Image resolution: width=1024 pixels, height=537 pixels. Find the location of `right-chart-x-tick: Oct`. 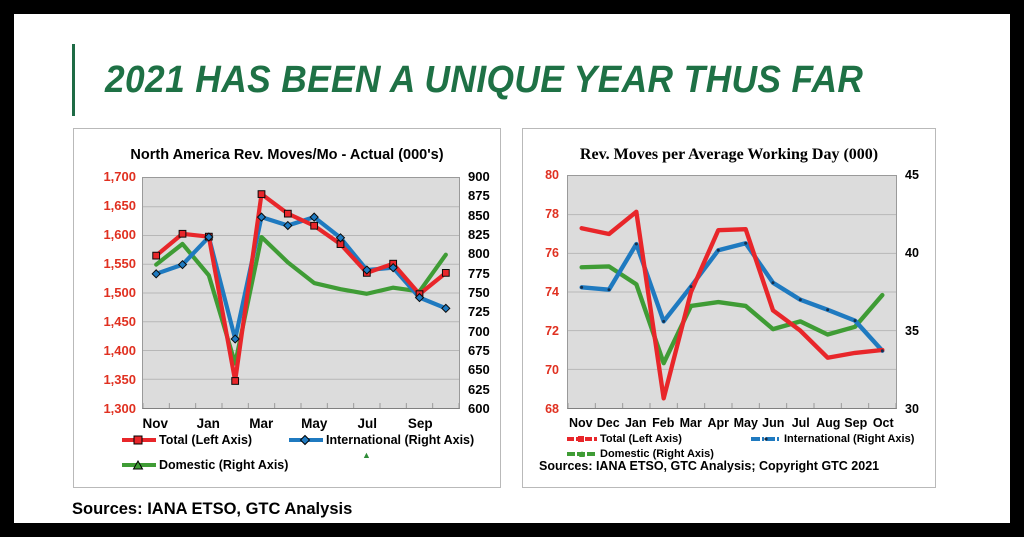

right-chart-x-tick: Oct is located at coordinates (883, 423).